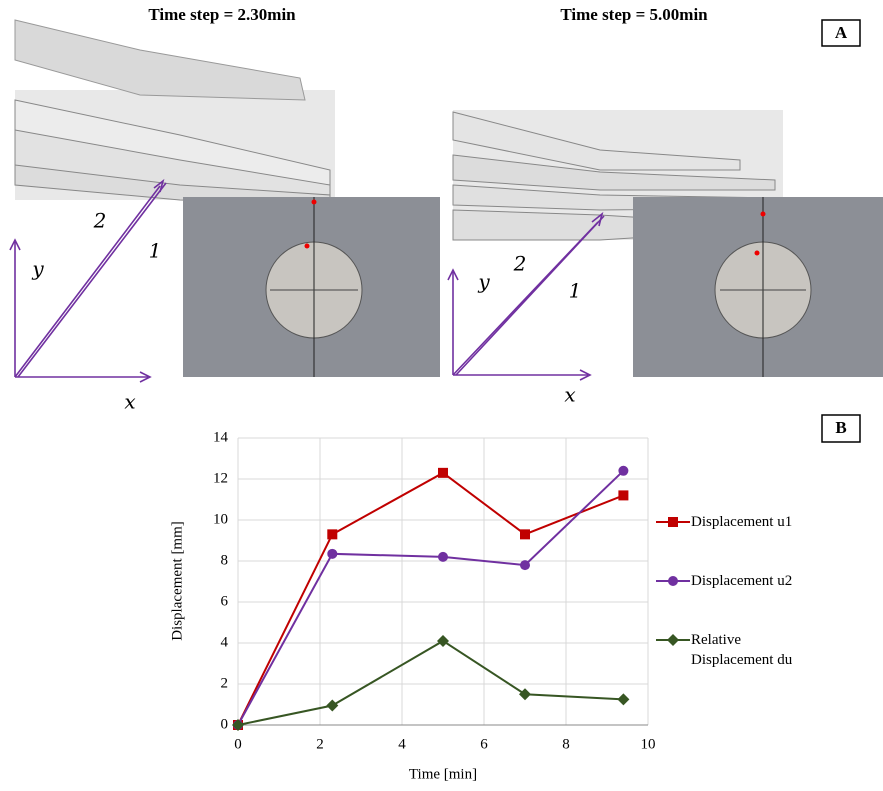 This screenshot has width=883, height=791. What do you see at coordinates (742, 581) in the screenshot?
I see `legend-label: Displacement u2` at bounding box center [742, 581].